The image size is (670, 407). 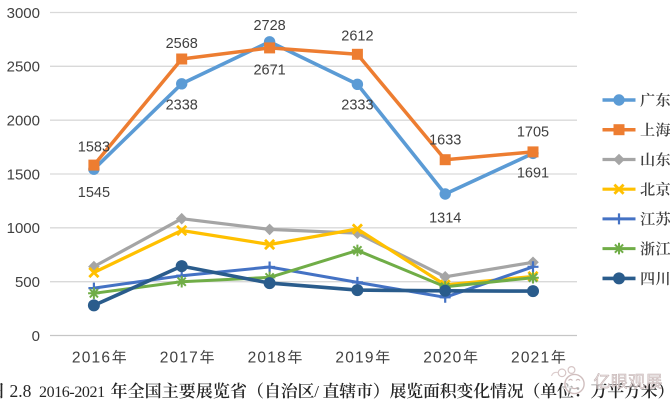 What do you see at coordinates (357, 106) in the screenshot?
I see `svg-text: 2333` at bounding box center [357, 106].